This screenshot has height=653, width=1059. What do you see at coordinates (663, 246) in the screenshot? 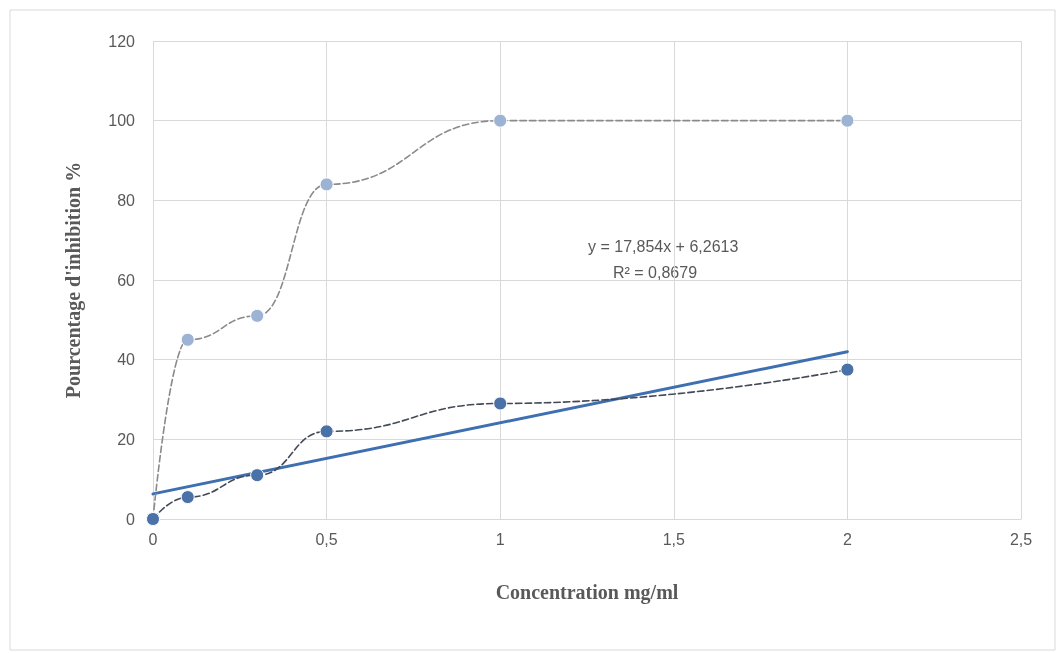
I see `annotation: y = 17,854x + 6,2613` at bounding box center [663, 246].